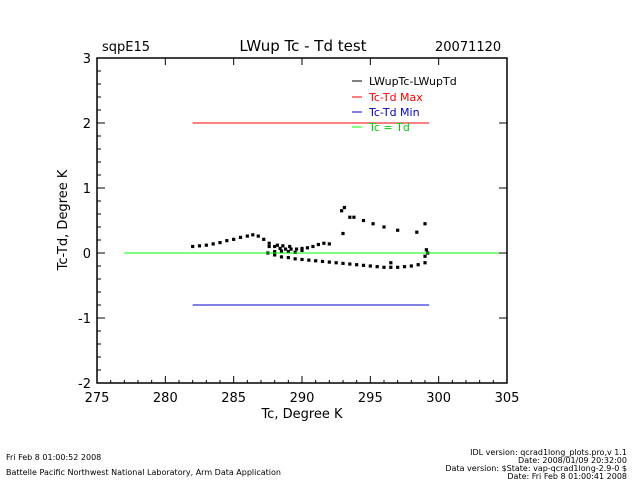 The image size is (640, 480). What do you see at coordinates (126, 47) in the screenshot?
I see `site-label: sqpE15` at bounding box center [126, 47].